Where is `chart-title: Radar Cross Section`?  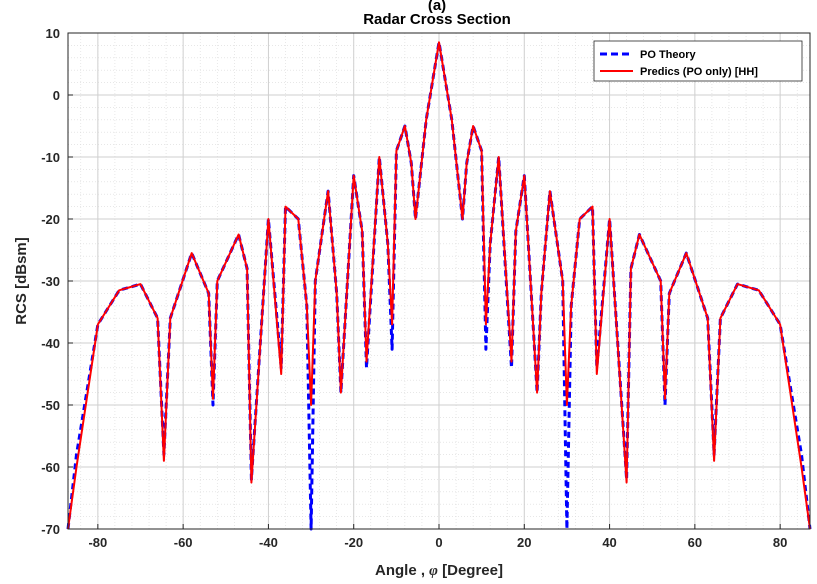
chart-title: Radar Cross Section is located at coordinates (437, 19).